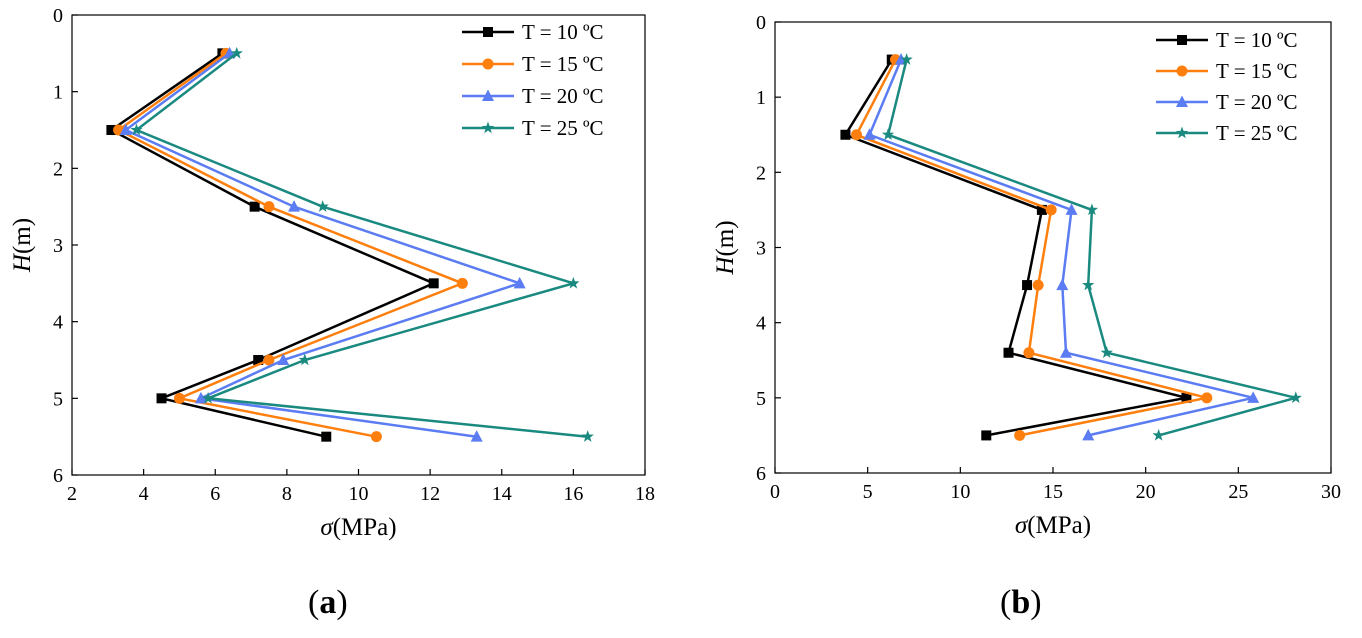 This screenshot has height=638, width=1362. I want to click on chart-b-xtick-label: 25, so click(1238, 492).